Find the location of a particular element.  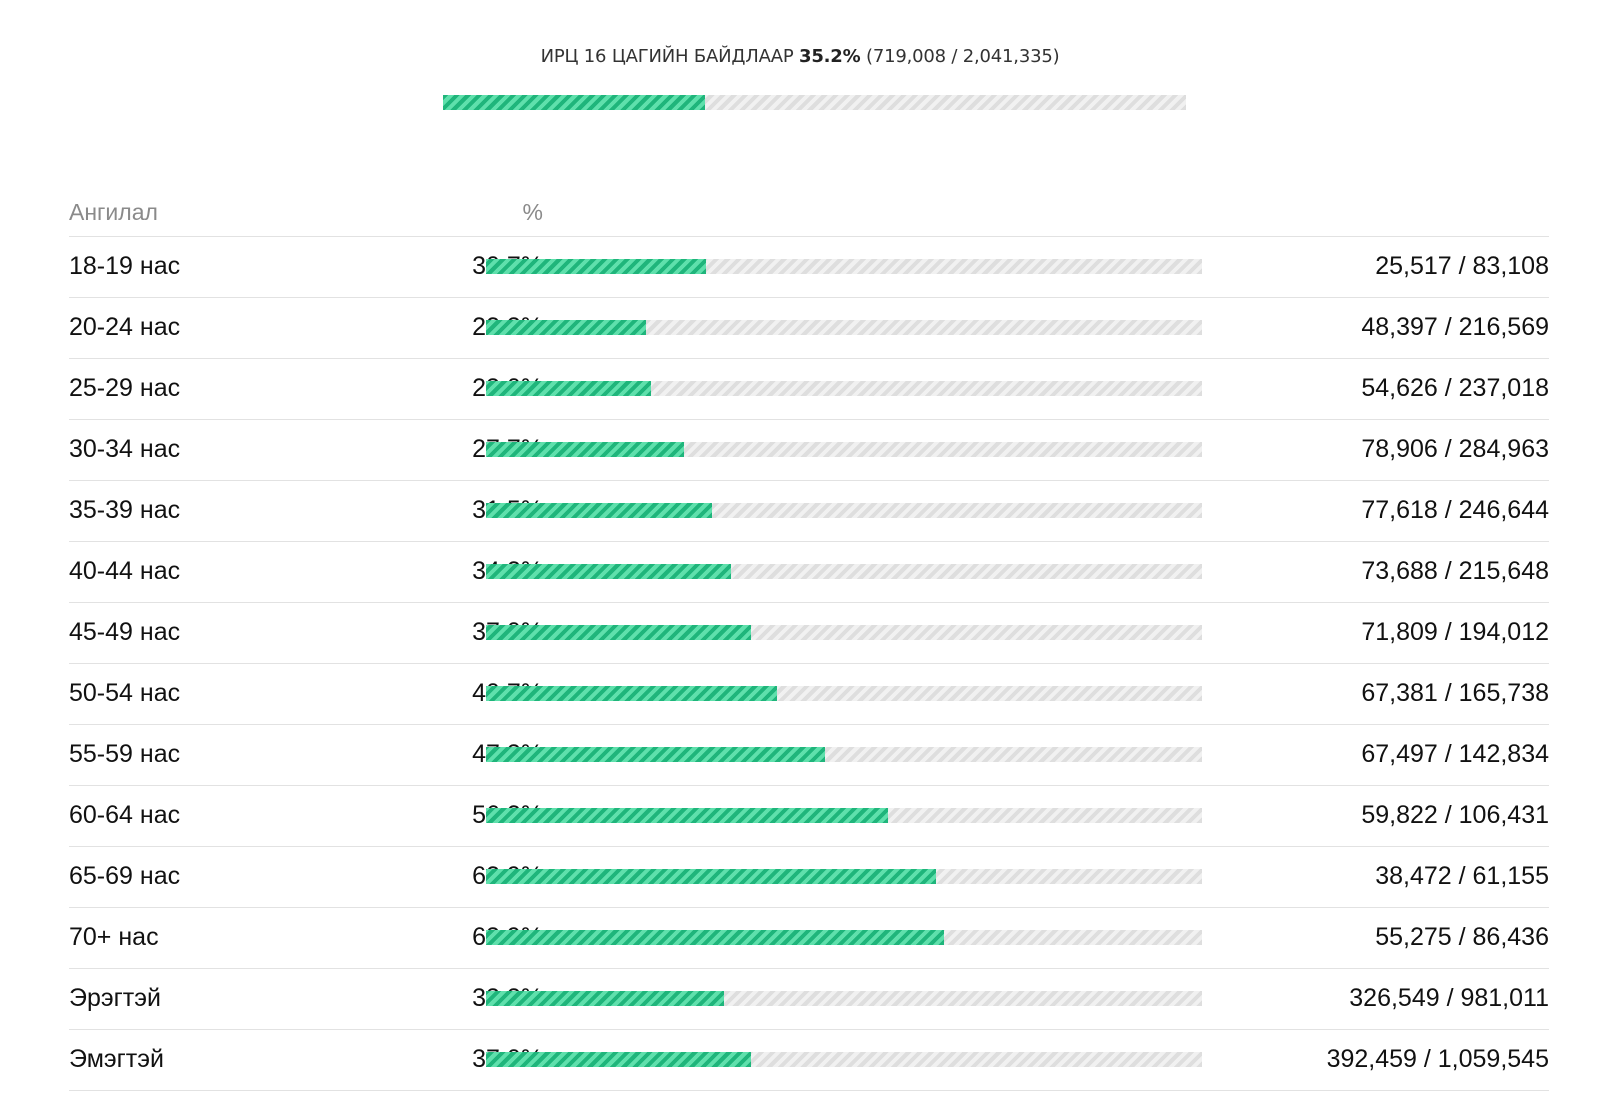

table-row: Эрэгтэй33.3%326,549 / 981,011 is located at coordinates (809, 999).